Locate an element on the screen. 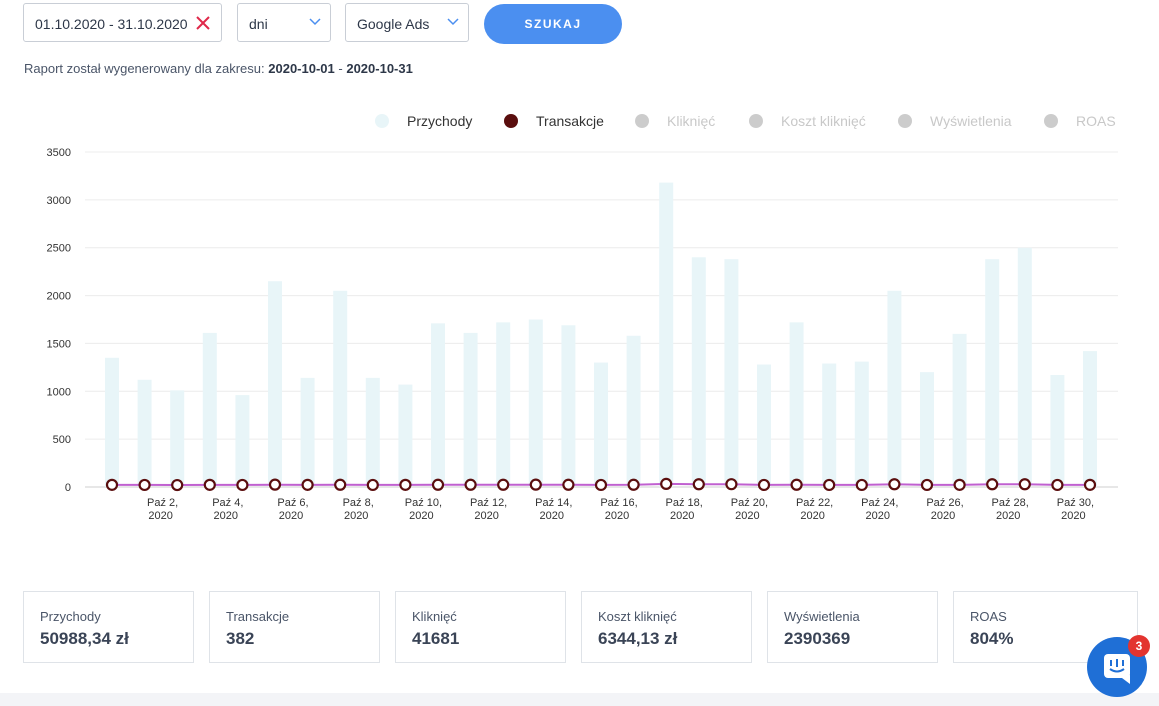  x-tick-label: Paź 2, is located at coordinates (162, 503).